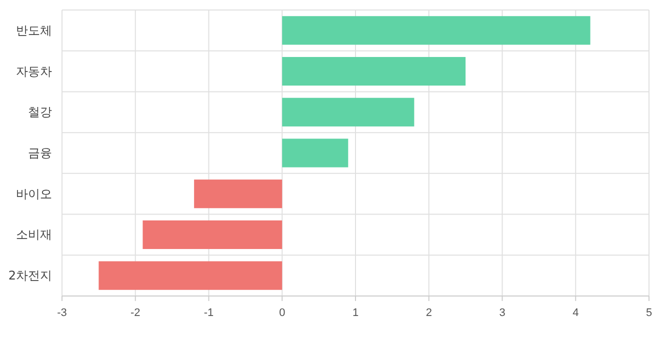 The image size is (671, 340). What do you see at coordinates (34, 71) in the screenshot?
I see `y-tick-label: 자동차` at bounding box center [34, 71].